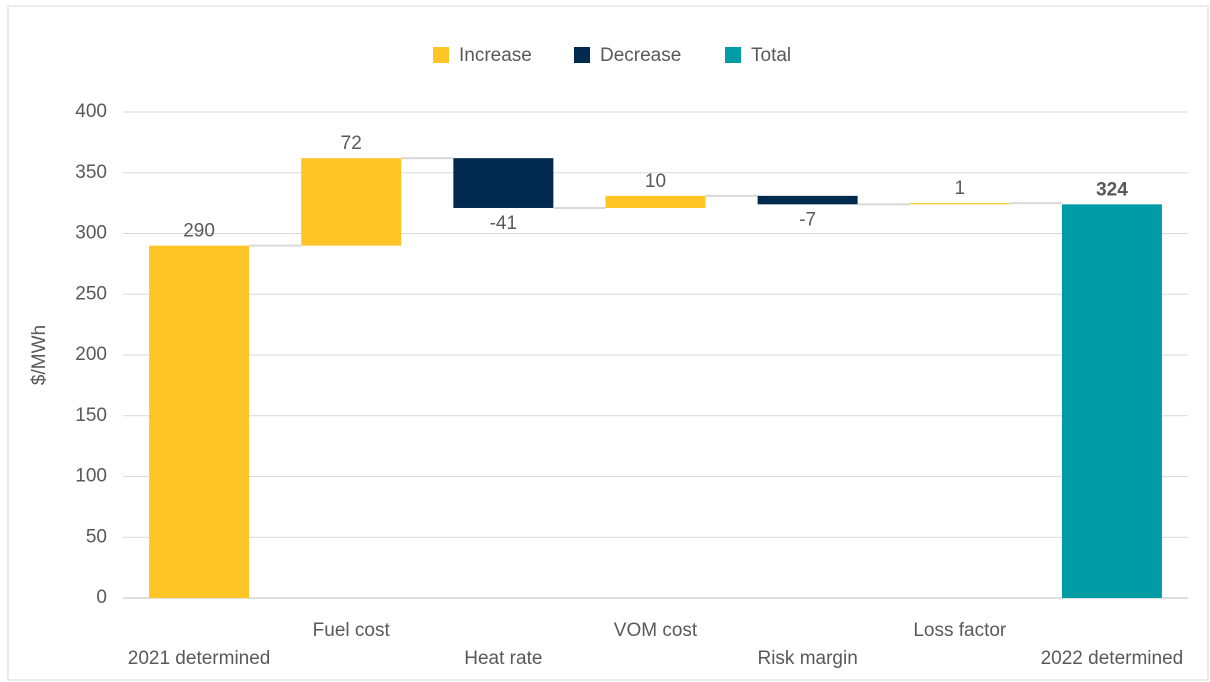  What do you see at coordinates (101, 597) in the screenshot?
I see `y-tick-label: 0` at bounding box center [101, 597].